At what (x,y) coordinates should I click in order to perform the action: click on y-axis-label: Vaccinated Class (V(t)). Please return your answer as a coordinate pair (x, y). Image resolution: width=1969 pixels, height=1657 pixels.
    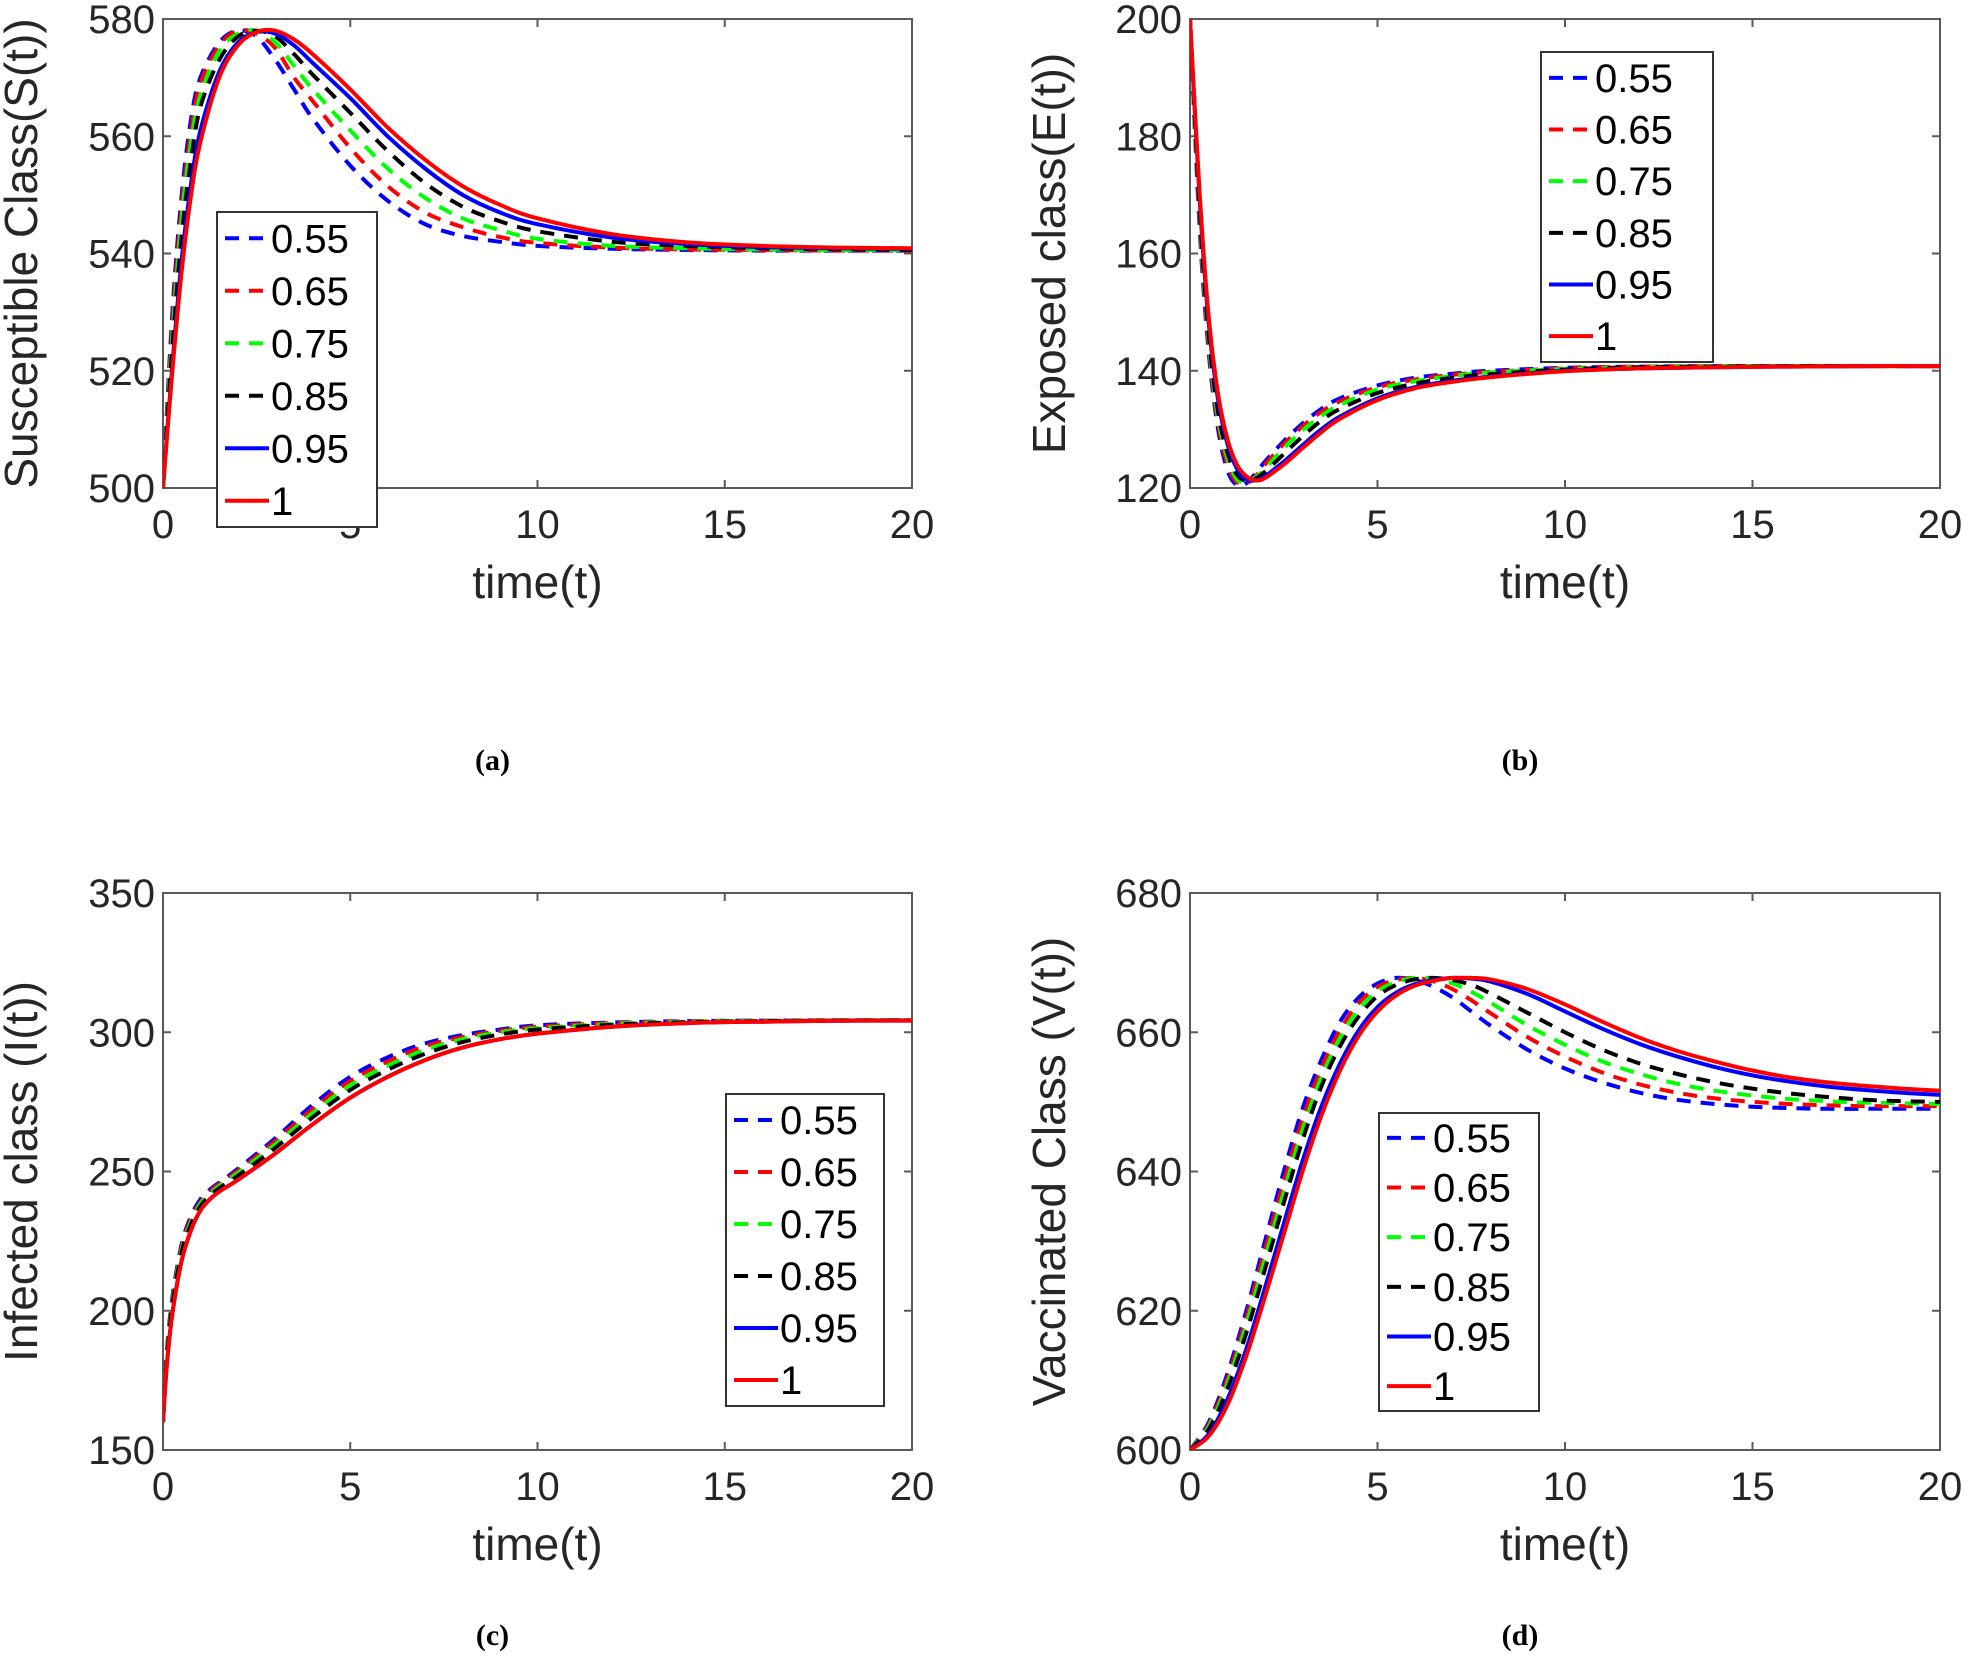
    Looking at the image, I should click on (1049, 1172).